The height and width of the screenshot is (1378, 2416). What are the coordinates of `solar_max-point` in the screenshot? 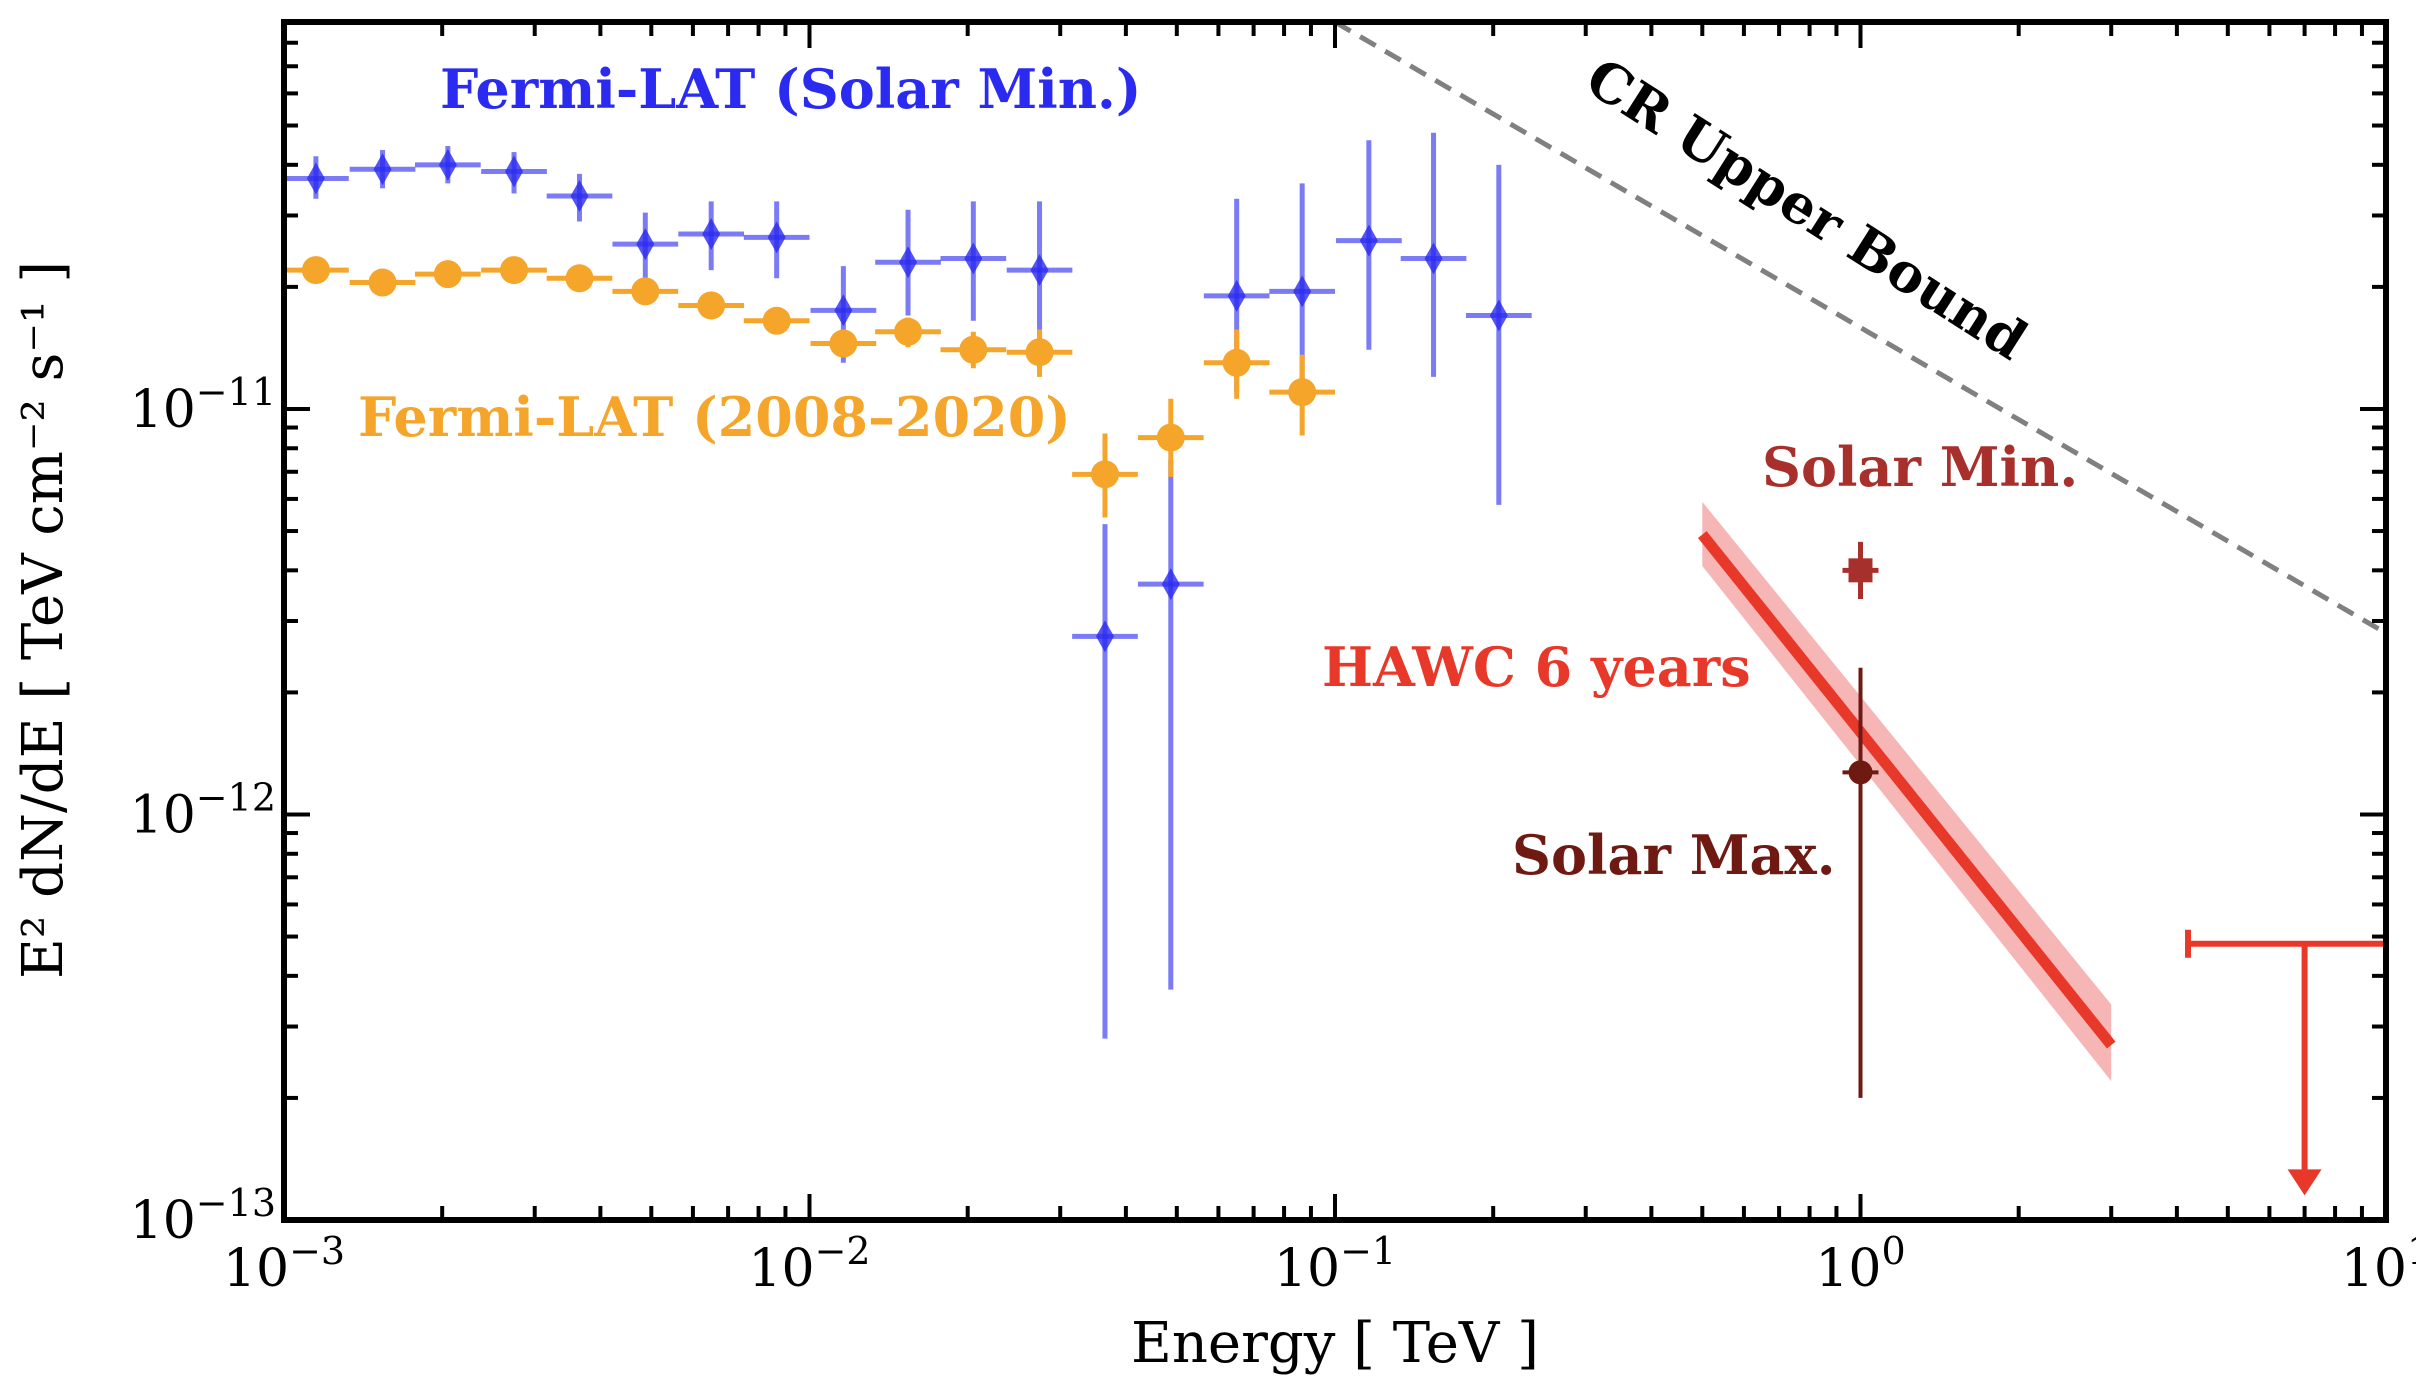 It's located at (1860, 772).